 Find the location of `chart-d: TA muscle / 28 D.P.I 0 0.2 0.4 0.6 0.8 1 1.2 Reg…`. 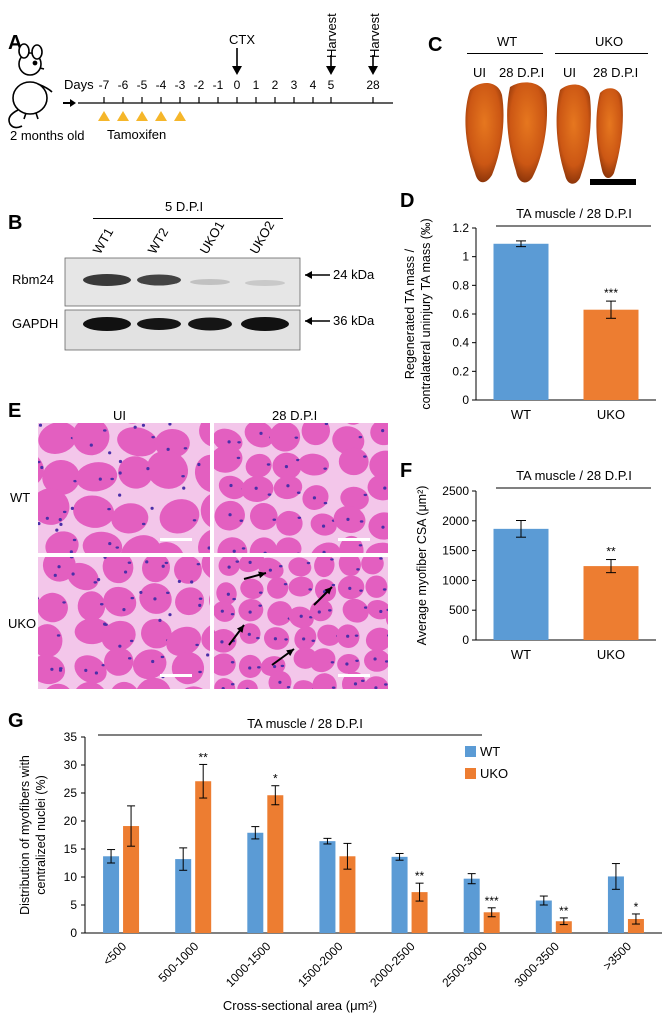

chart-d: TA muscle / 28 D.P.I 0 0.2 0.4 0.6 0.8 1 1.2 Reg… is located at coordinates (529, 314).